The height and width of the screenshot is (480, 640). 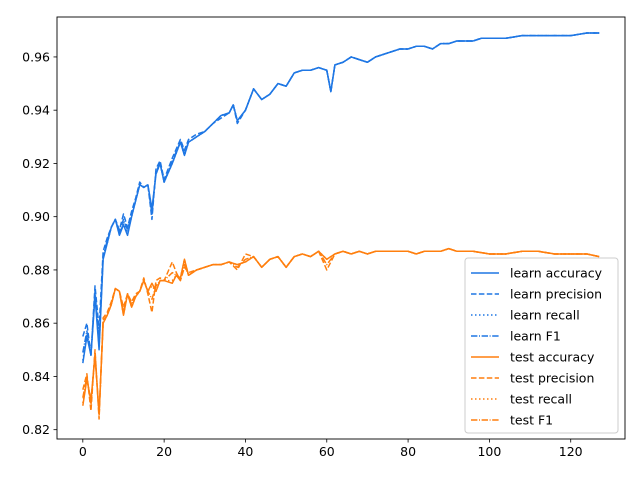 What do you see at coordinates (408, 451) in the screenshot?
I see `x-tick-label: 80` at bounding box center [408, 451].